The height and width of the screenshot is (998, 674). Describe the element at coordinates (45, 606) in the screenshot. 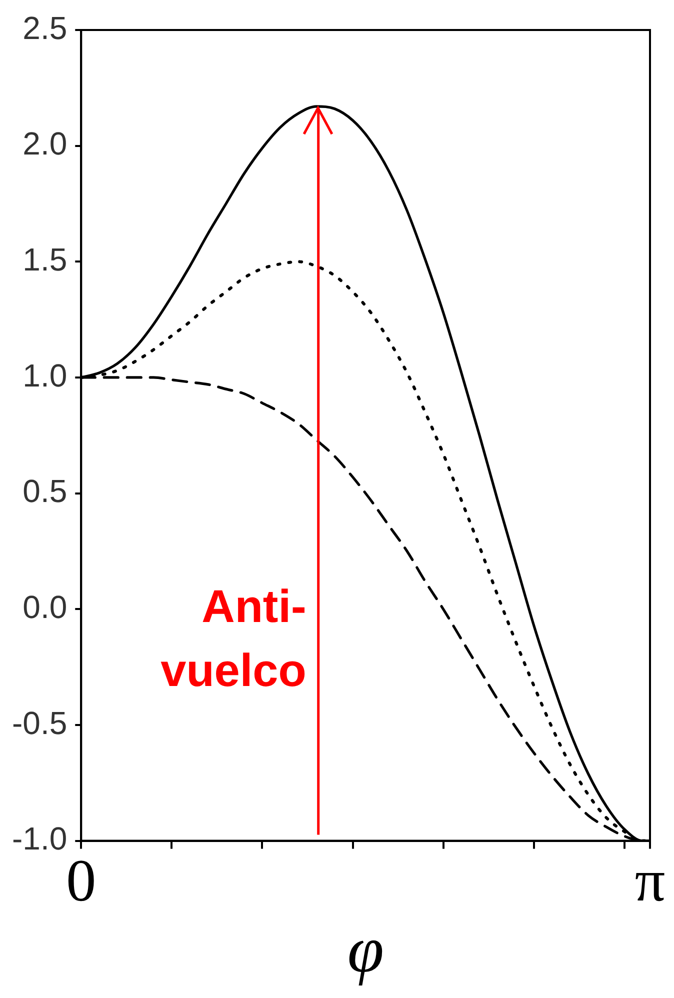

I see `y-tick-label: 0.0` at that location.